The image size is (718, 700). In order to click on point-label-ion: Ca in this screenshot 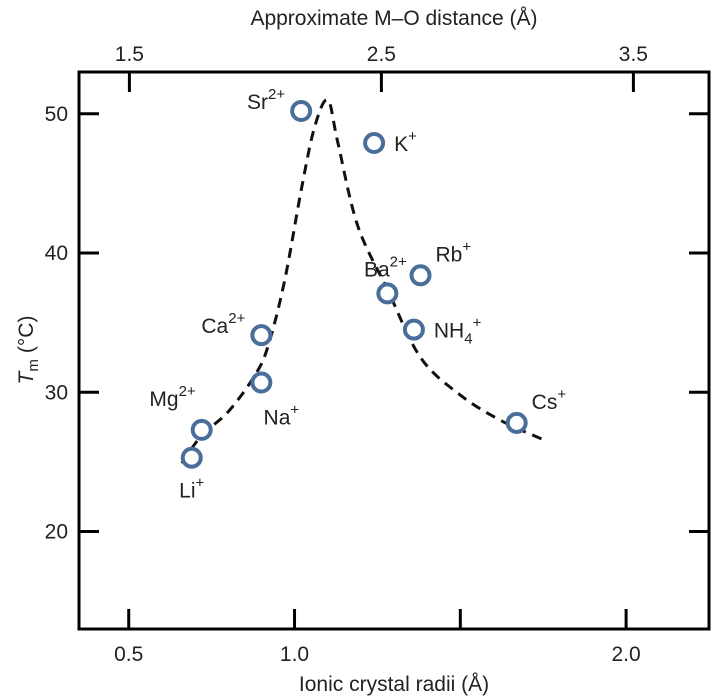, I will do `click(214, 326)`.